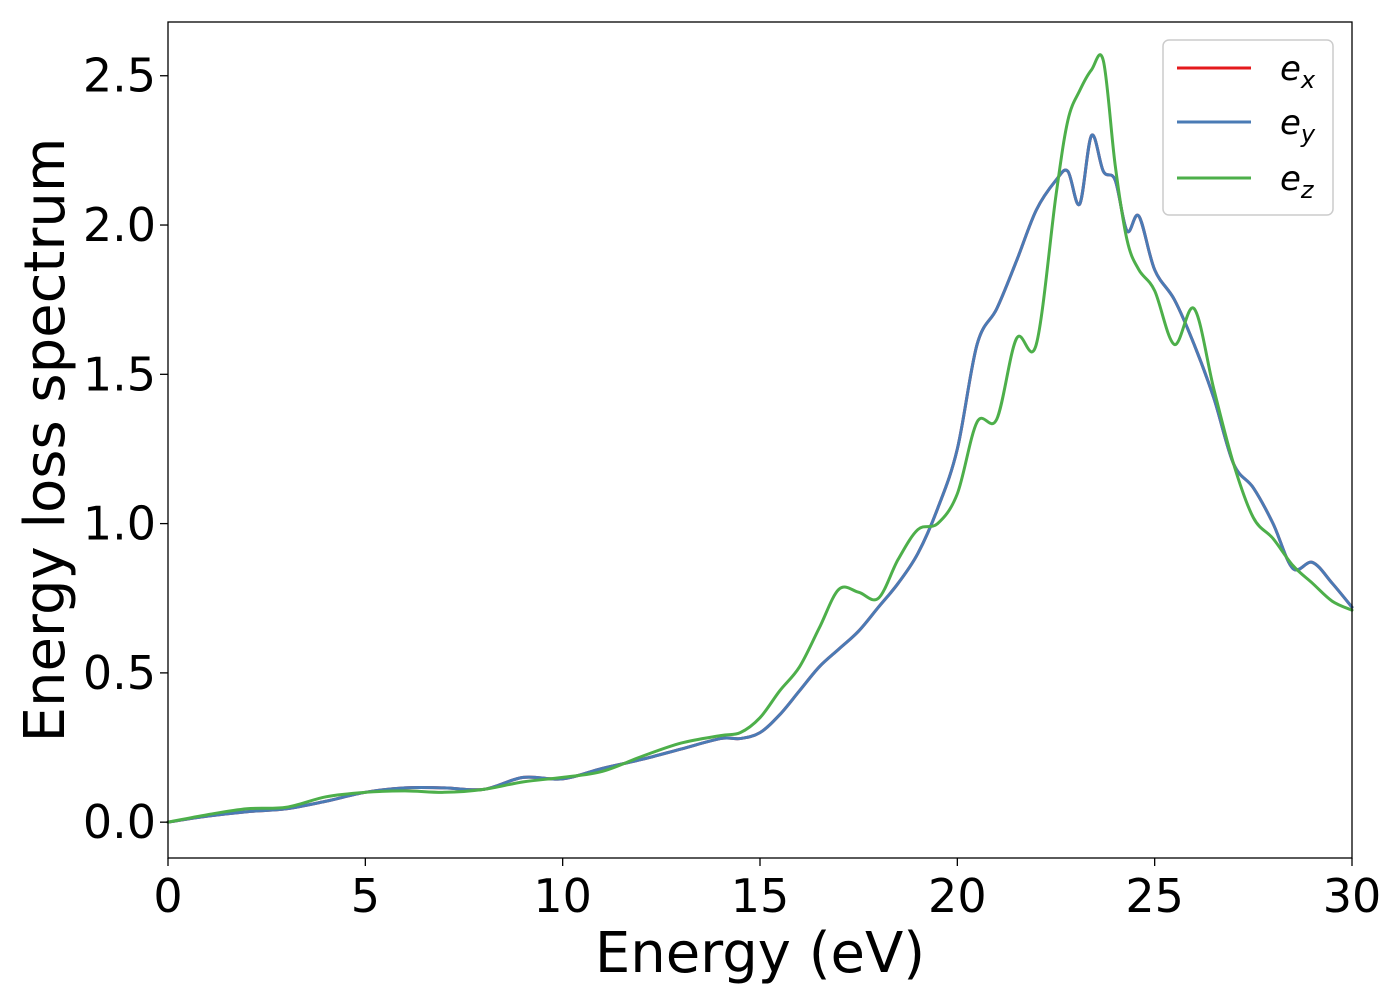 The height and width of the screenshot is (1000, 1400). Describe the element at coordinates (45, 440) in the screenshot. I see `y-axis-title: Energy loss spectrum` at that location.